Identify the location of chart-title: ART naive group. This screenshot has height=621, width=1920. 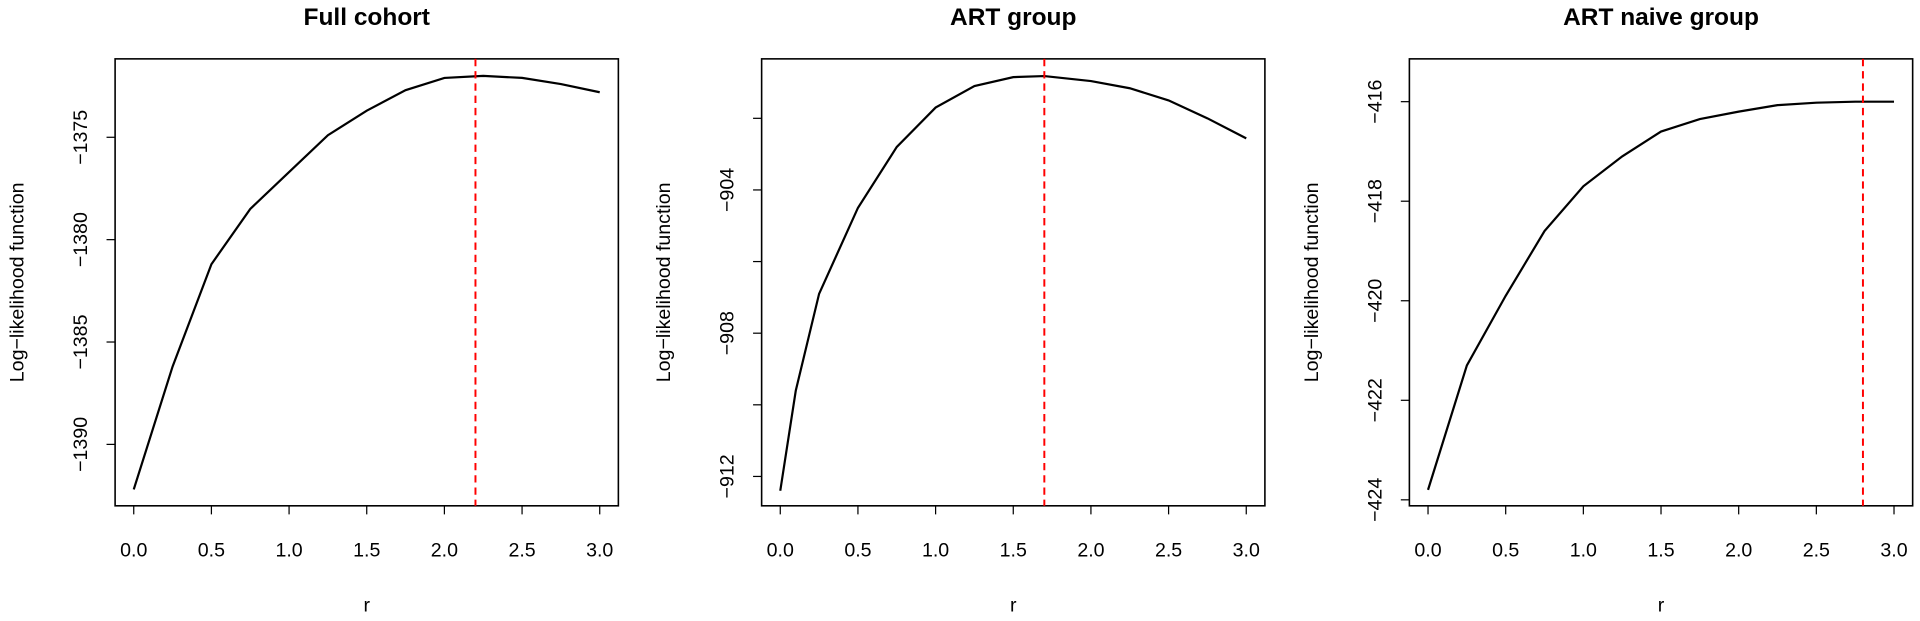
(1661, 17).